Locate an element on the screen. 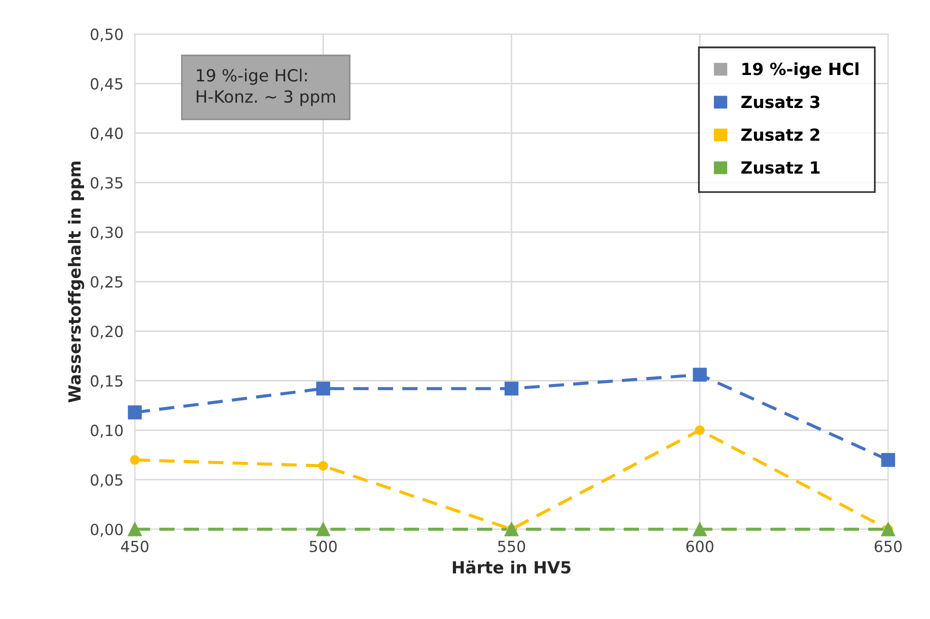  x-tick-label: 650 is located at coordinates (888, 546).